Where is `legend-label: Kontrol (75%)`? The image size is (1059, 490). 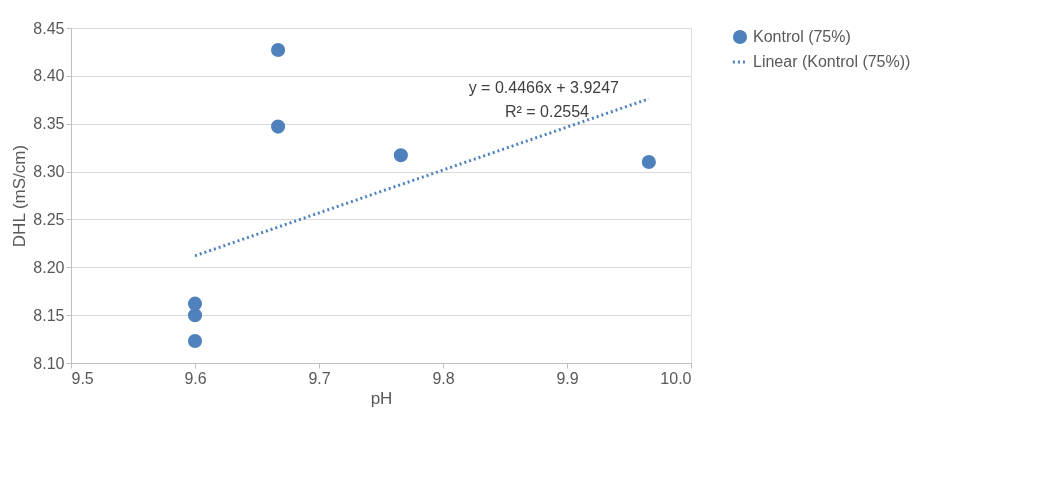
legend-label: Kontrol (75%) is located at coordinates (802, 36).